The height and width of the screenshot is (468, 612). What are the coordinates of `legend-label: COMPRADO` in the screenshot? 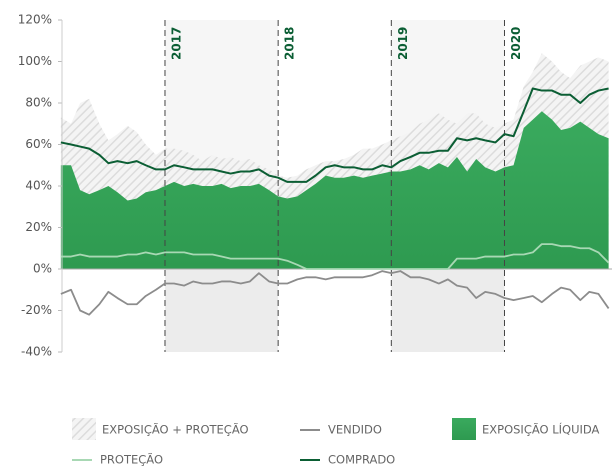 It's located at (361, 460).